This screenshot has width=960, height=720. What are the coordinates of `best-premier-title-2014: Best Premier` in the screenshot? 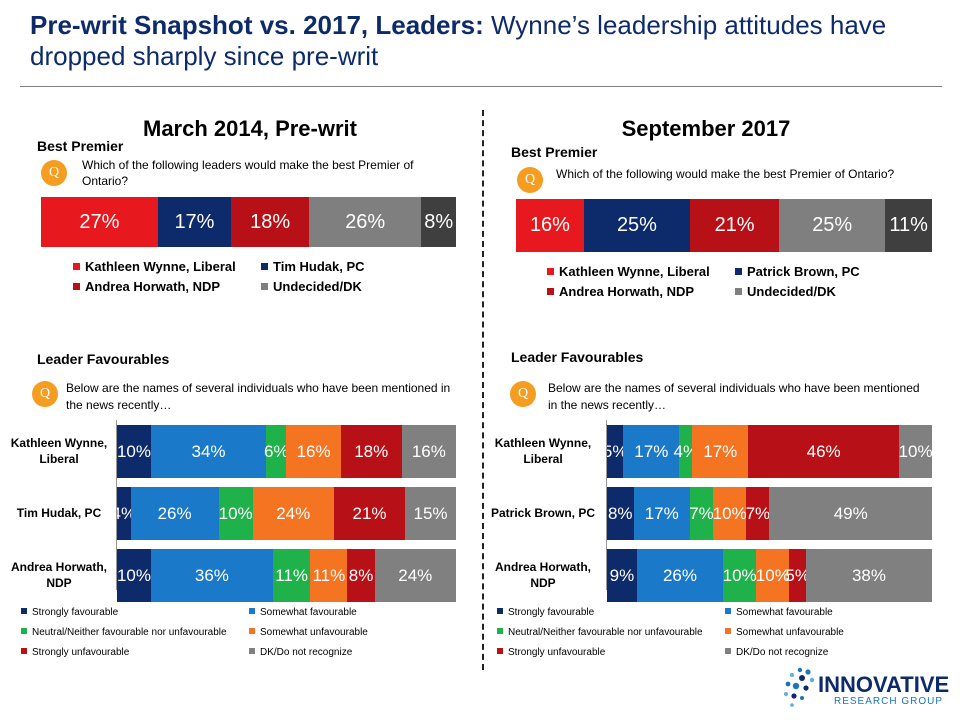 It's located at (80, 146).